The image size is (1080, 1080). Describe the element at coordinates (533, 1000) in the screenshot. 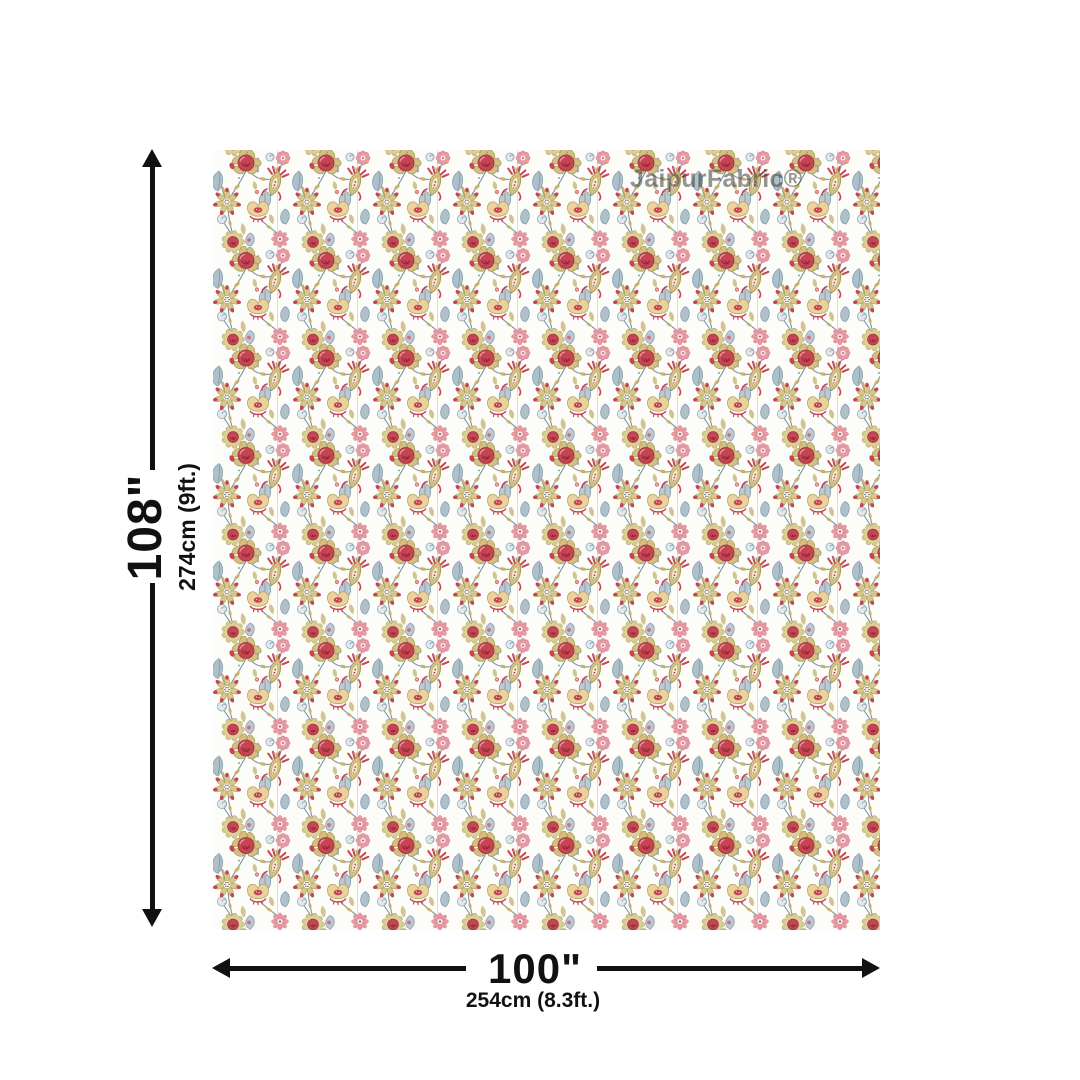

I see `width-label-metric: 254cm (8.3ft.)` at that location.